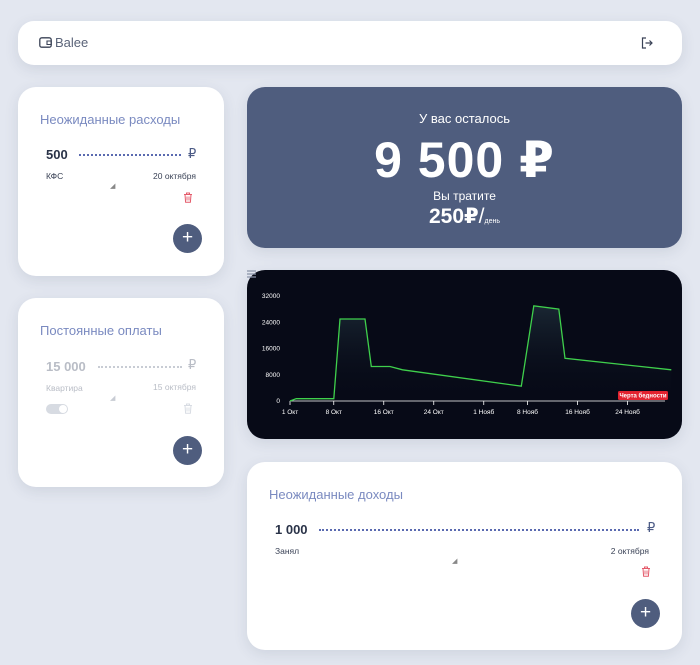 Image resolution: width=700 pixels, height=665 pixels. I want to click on add-payment-button: +, so click(187, 450).